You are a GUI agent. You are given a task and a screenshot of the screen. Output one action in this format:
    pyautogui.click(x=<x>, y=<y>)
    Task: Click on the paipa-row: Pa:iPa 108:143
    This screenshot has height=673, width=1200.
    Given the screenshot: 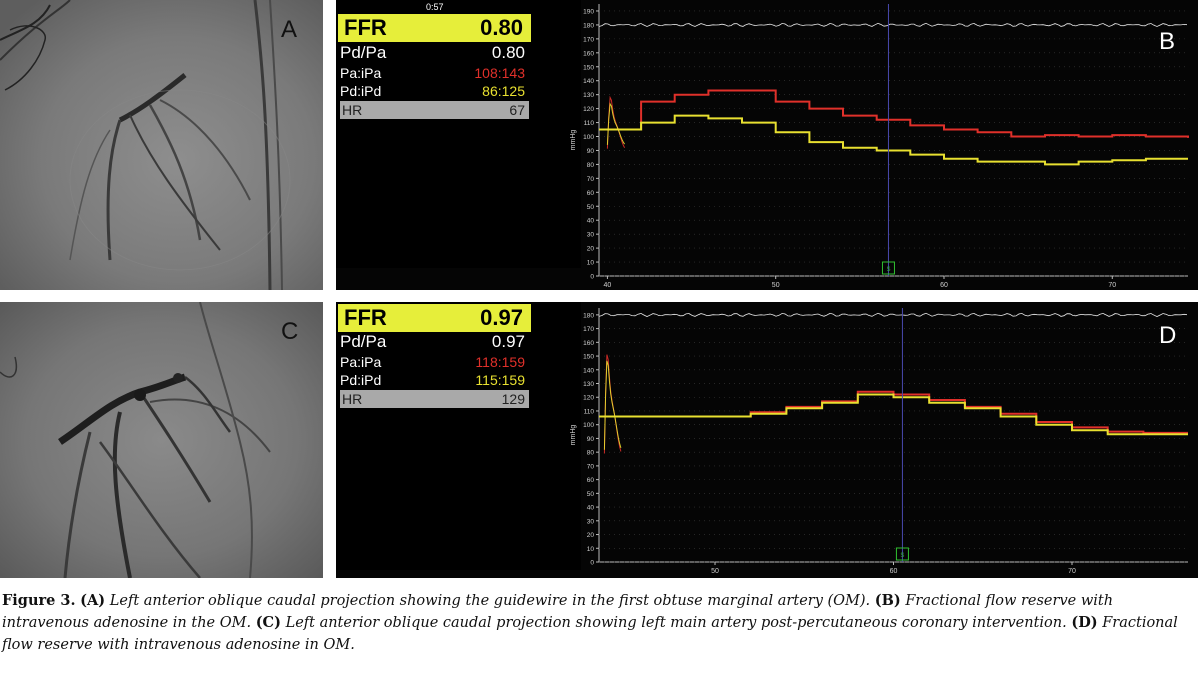 What is the action you would take?
    pyautogui.click(x=434, y=73)
    